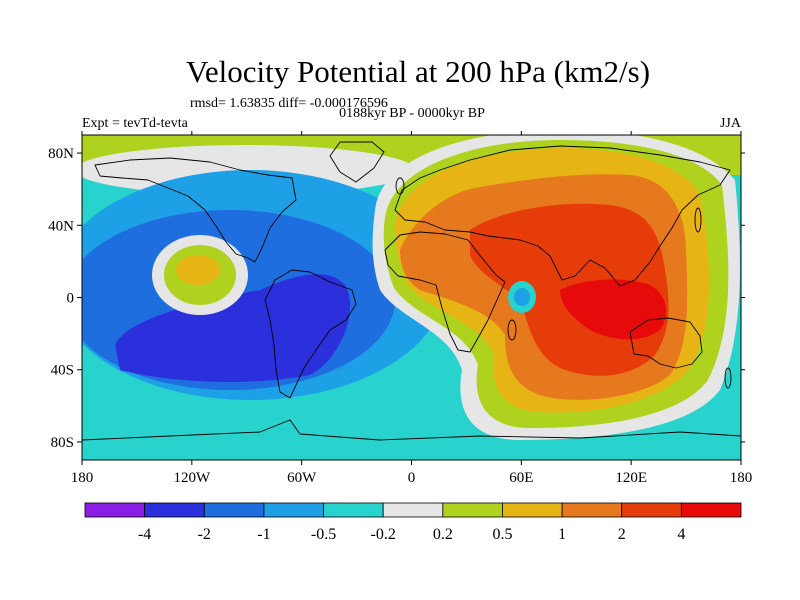 Image resolution: width=800 pixels, height=600 pixels. Describe the element at coordinates (413, 522) in the screenshot. I see `colorbar: -4 -2 -1 -0.5 -0.2 0.2 0.5 1 2 4` at that location.